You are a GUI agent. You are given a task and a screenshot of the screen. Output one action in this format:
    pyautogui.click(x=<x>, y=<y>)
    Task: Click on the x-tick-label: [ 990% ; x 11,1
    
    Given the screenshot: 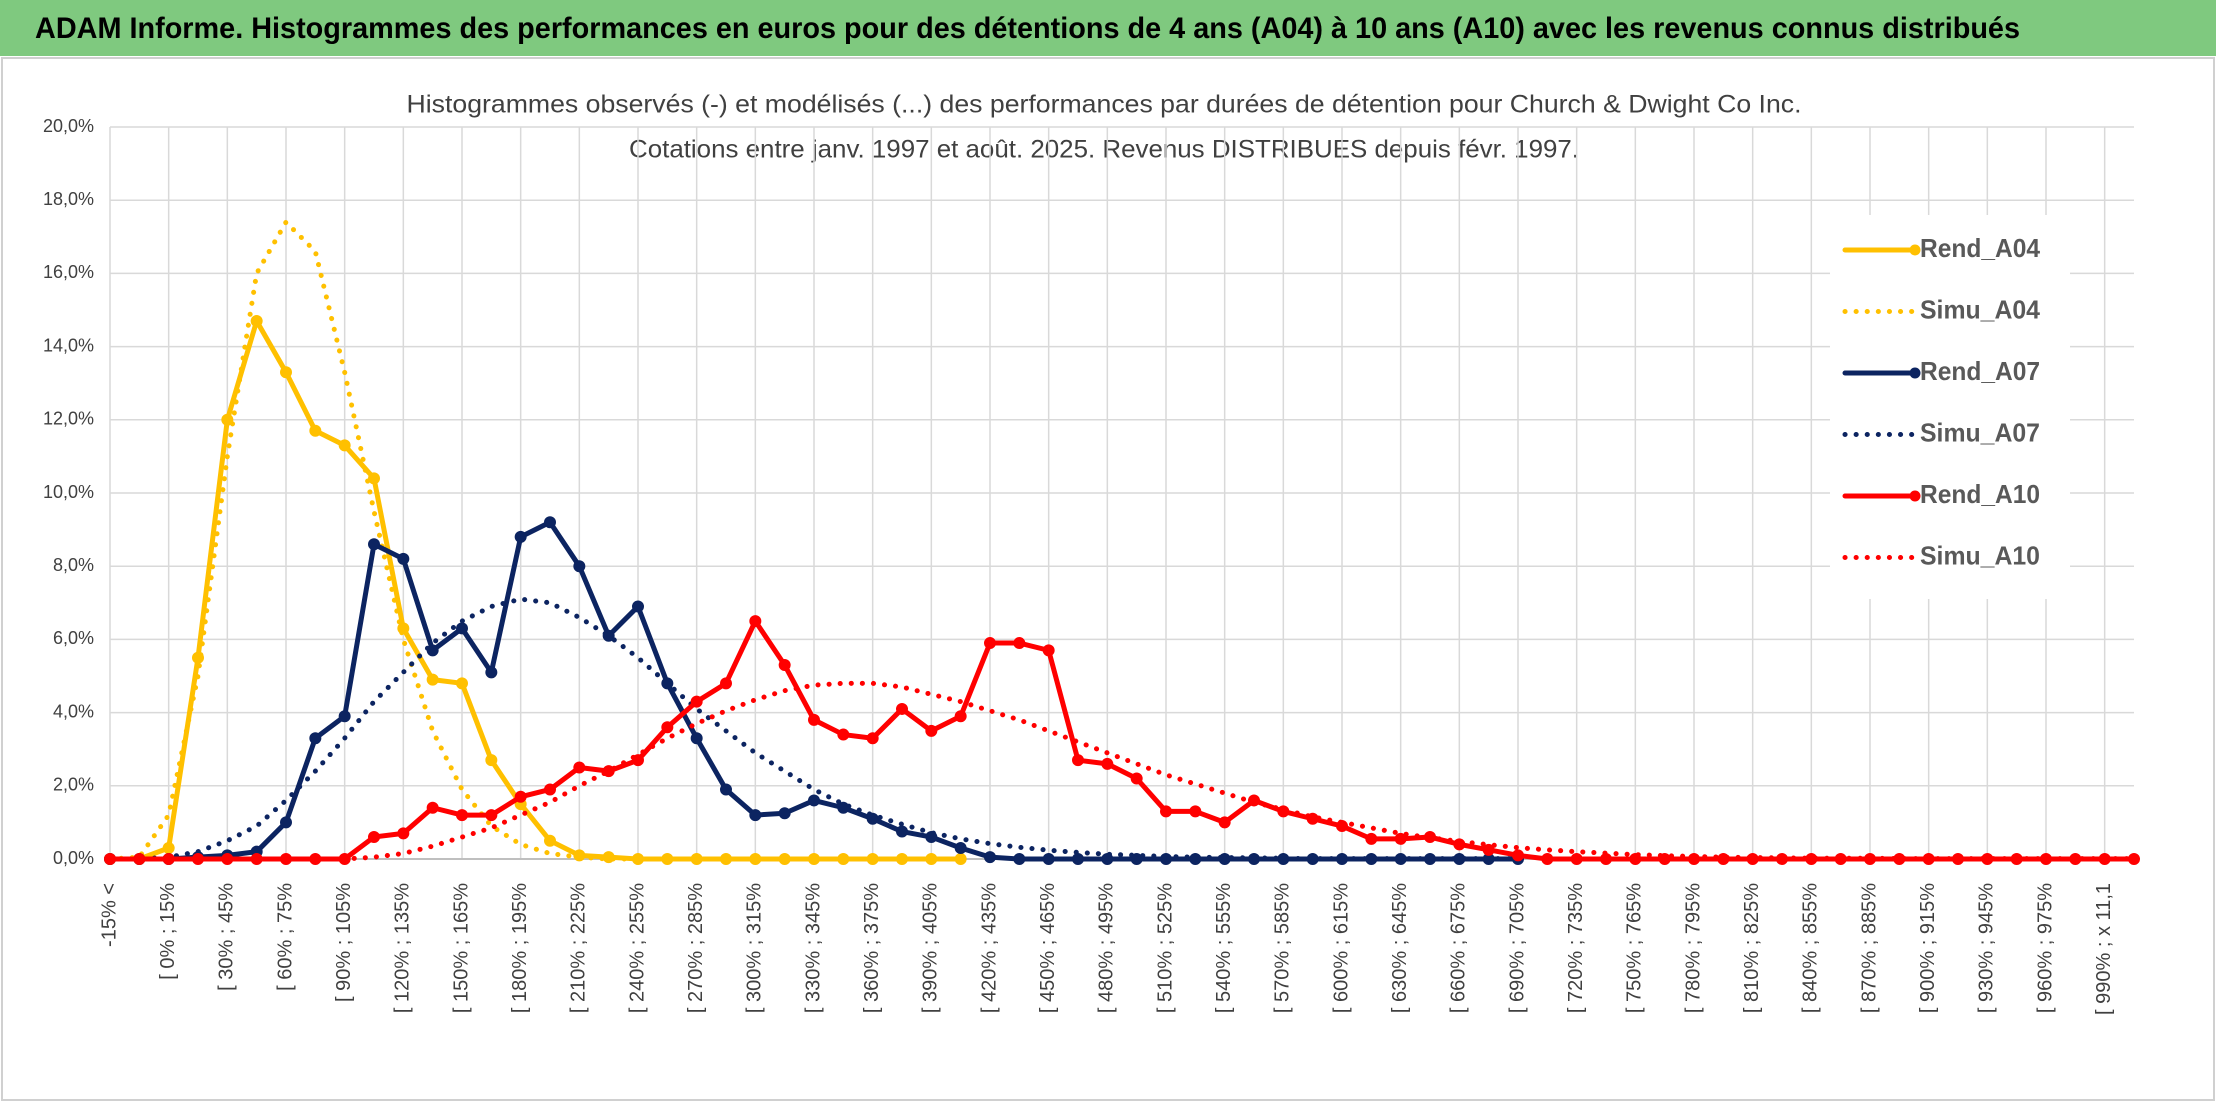 What is the action you would take?
    pyautogui.click(x=2104, y=949)
    